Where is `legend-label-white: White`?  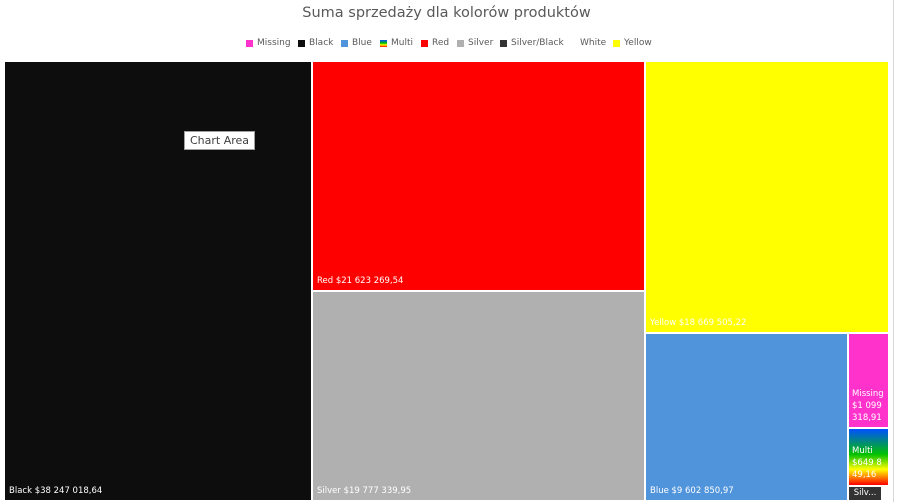
legend-label-white: White is located at coordinates (593, 43).